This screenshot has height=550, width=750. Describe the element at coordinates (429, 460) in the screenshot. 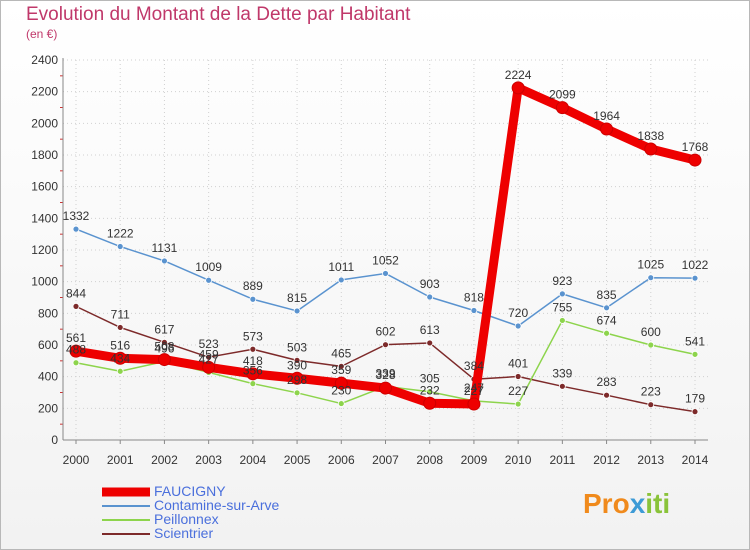

I see `x-tick-label: 2008` at that location.